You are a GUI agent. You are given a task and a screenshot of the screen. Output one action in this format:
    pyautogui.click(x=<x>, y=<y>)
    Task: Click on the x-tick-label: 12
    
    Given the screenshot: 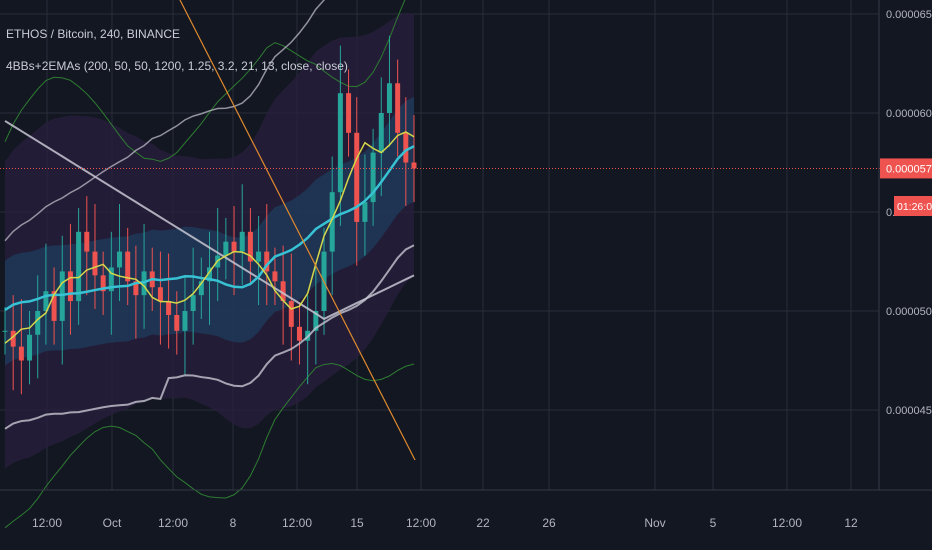 What is the action you would take?
    pyautogui.click(x=851, y=523)
    